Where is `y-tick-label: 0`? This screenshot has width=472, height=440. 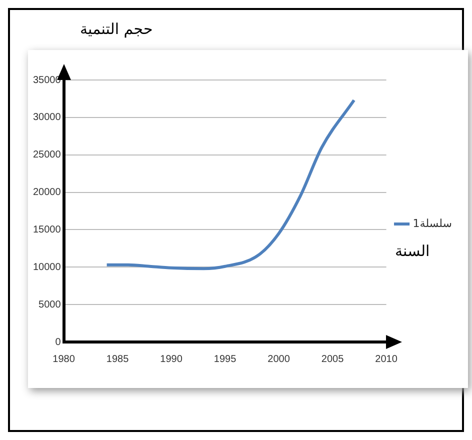 y-tick-label: 0 is located at coordinates (58, 342).